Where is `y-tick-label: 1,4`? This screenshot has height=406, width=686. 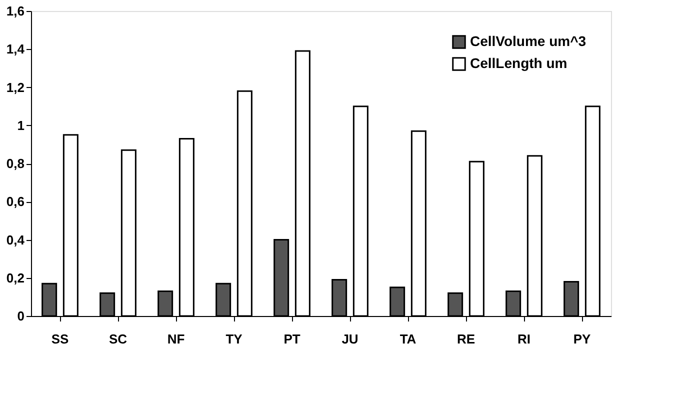 y-tick-label: 1,4 is located at coordinates (16, 49).